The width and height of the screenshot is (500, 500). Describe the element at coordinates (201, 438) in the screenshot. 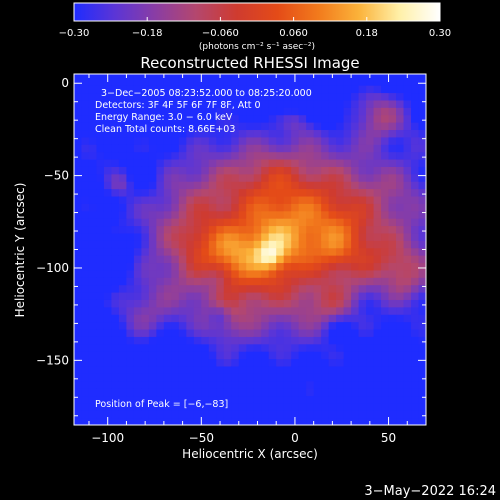

I see `x-tick-label: −50` at that location.